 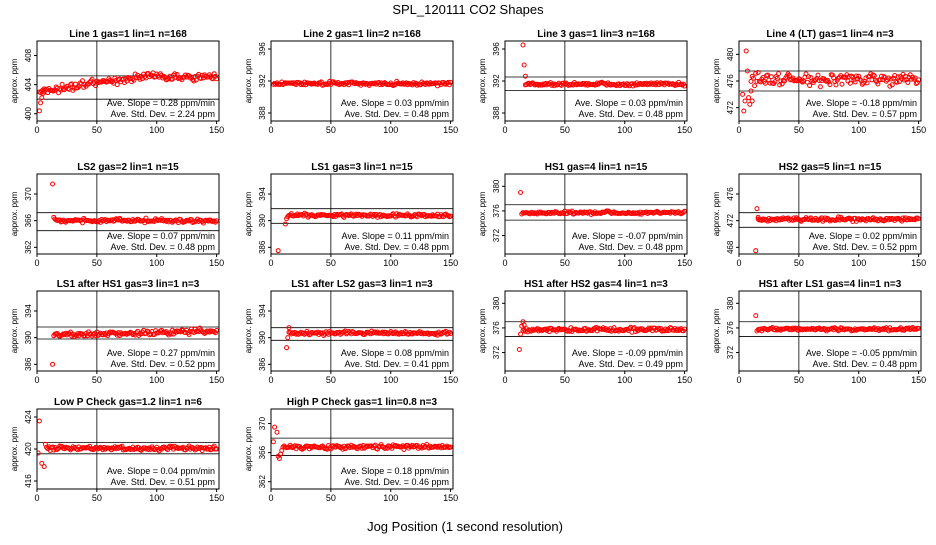 What do you see at coordinates (161, 471) in the screenshot?
I see `slope-annotation: Ave. Slope = 0.04 ppm/min` at bounding box center [161, 471].